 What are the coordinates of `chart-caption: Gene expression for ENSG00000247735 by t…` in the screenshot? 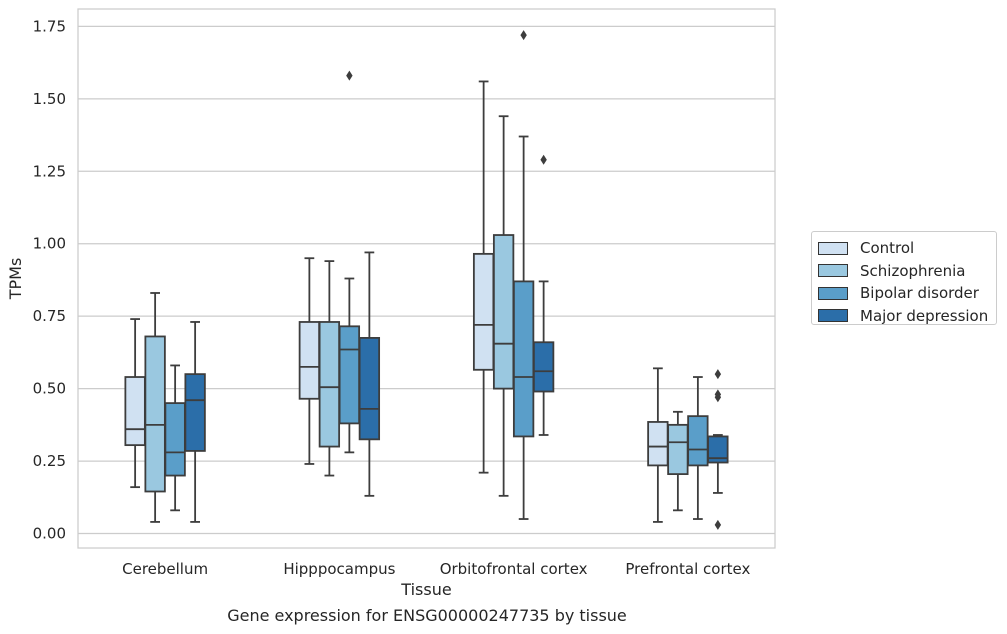 It's located at (427, 615).